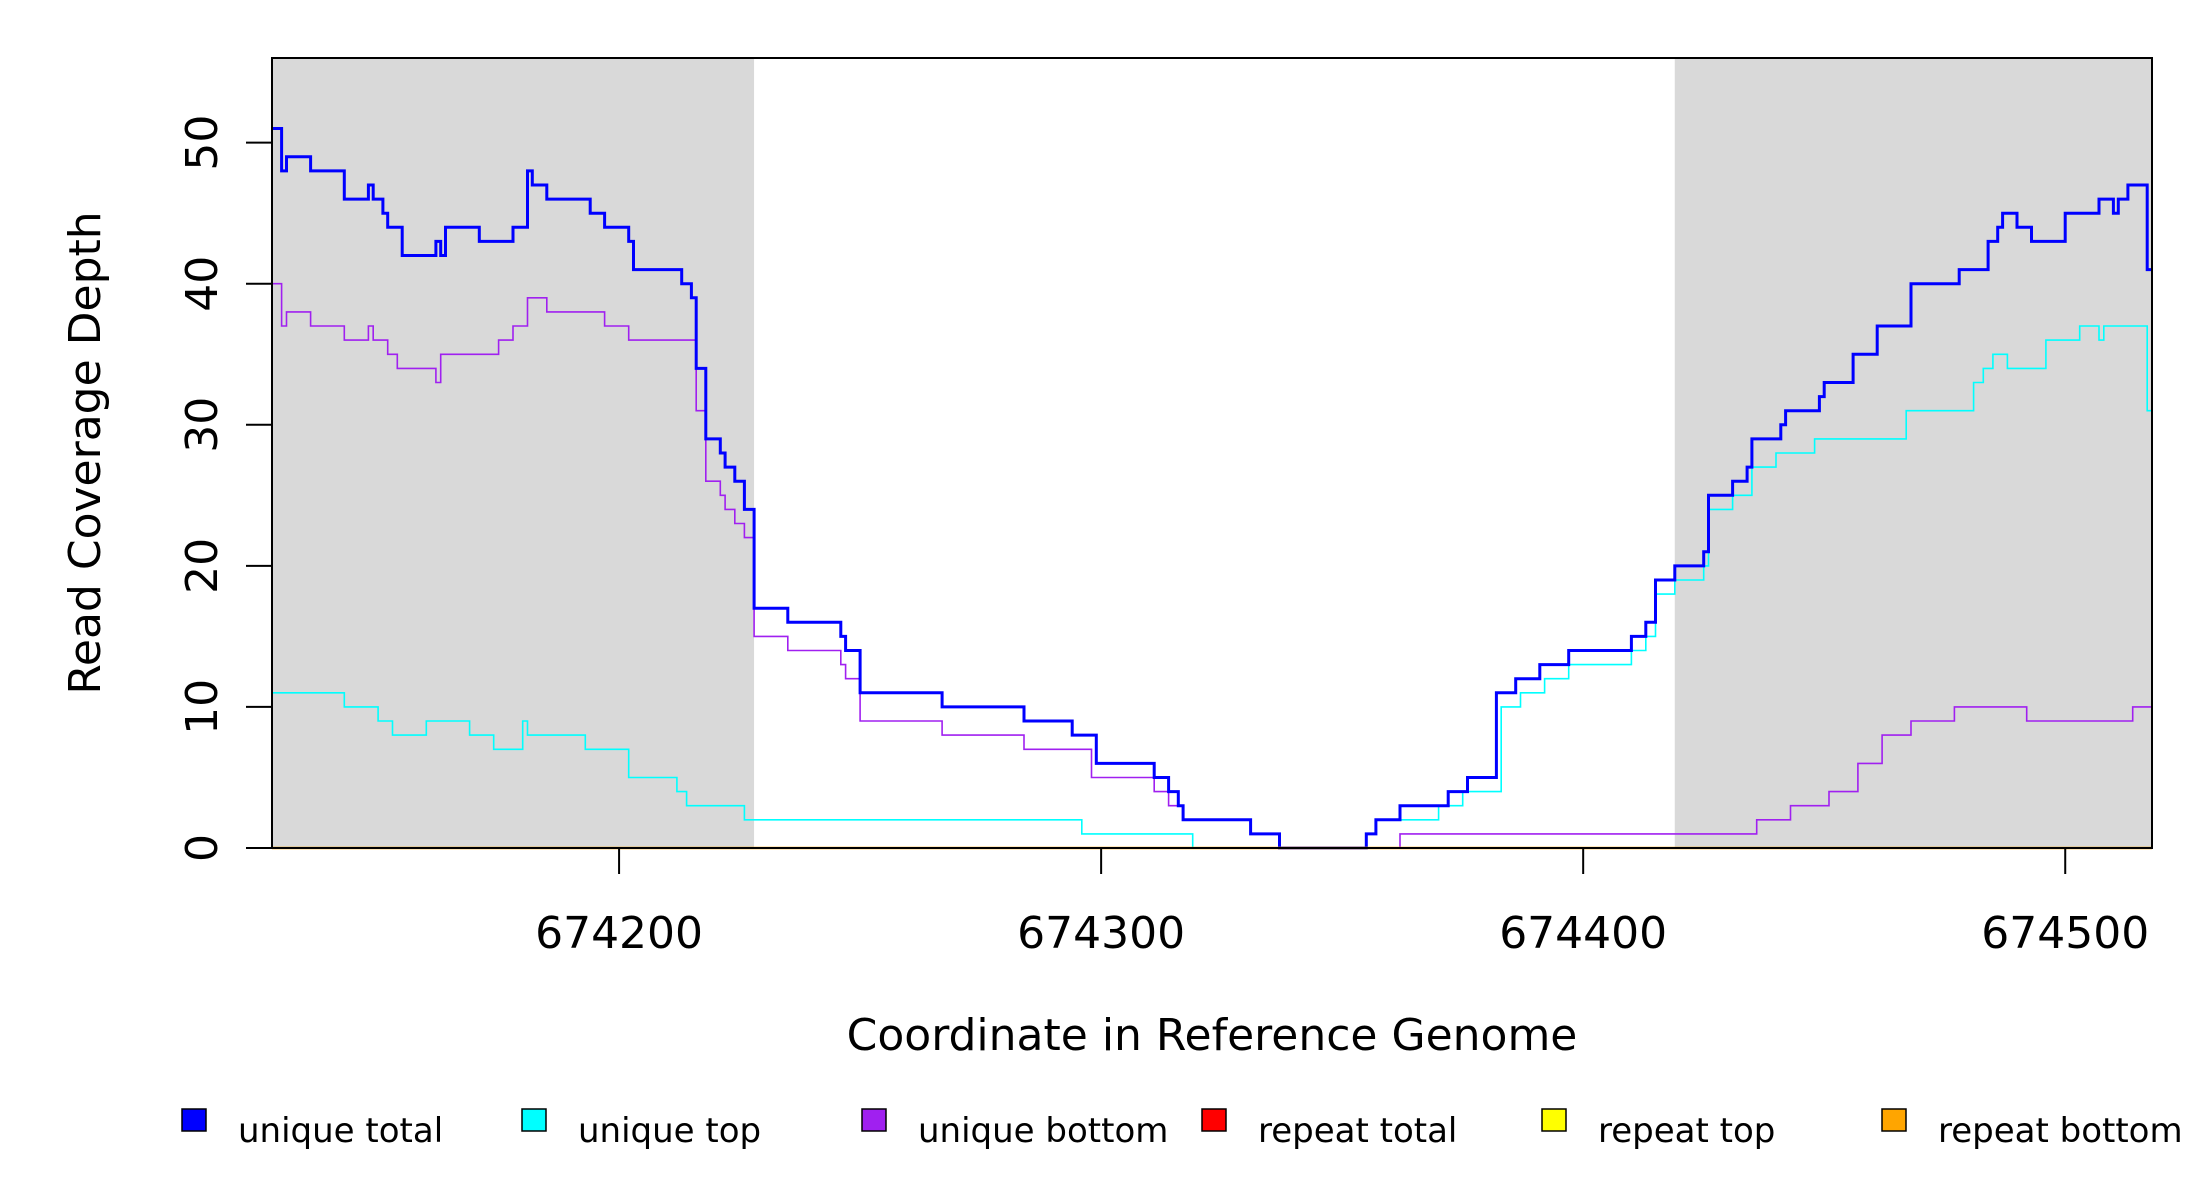  What do you see at coordinates (85, 452) in the screenshot?
I see `y-axis-title: Read Coverage Depth` at bounding box center [85, 452].